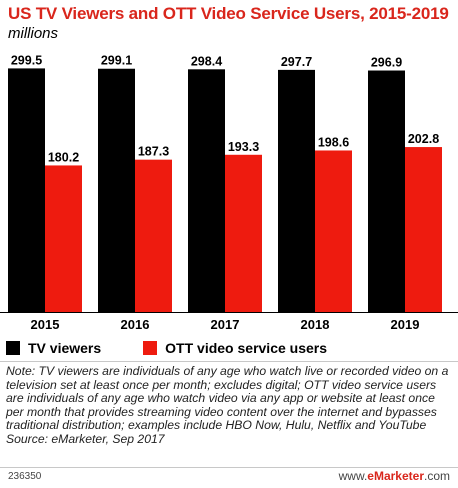 The width and height of the screenshot is (458, 488). Describe the element at coordinates (243, 233) in the screenshot. I see `bar-ott-users-2017` at that location.